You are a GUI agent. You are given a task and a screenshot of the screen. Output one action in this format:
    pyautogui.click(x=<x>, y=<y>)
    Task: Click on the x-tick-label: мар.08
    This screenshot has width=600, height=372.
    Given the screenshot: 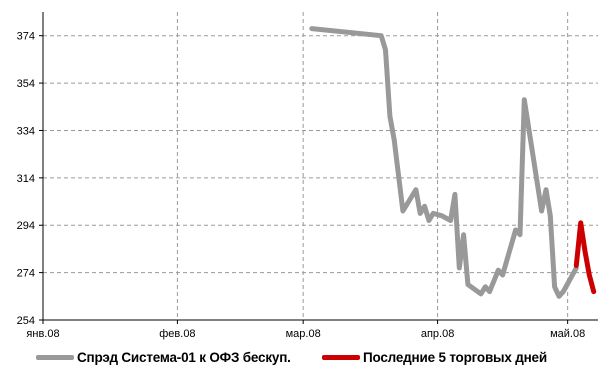 What is the action you would take?
    pyautogui.click(x=303, y=334)
    